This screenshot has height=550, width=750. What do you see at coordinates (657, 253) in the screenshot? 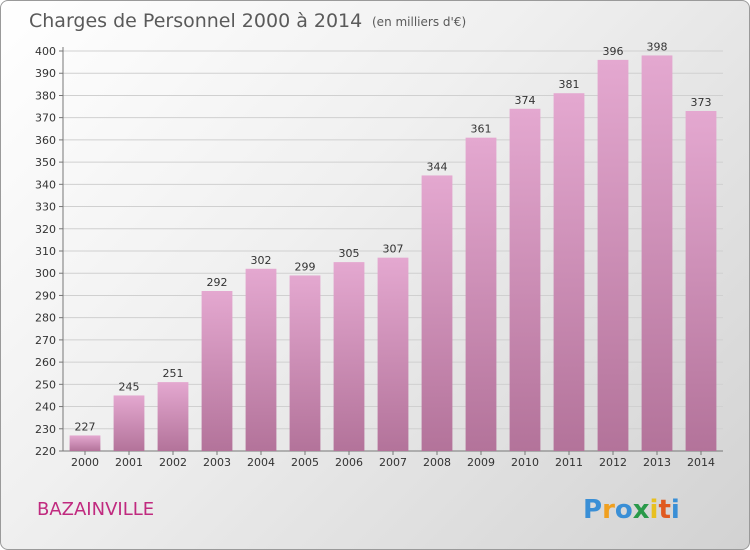
I see `bar-2013` at bounding box center [657, 253].